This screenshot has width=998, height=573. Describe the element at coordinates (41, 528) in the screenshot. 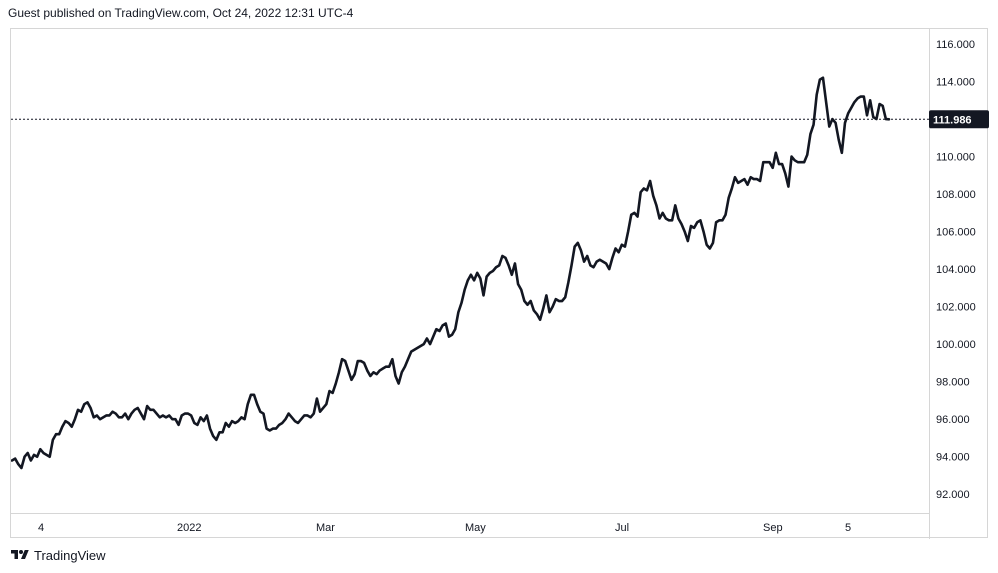

I see `time-tick-label: 4` at that location.